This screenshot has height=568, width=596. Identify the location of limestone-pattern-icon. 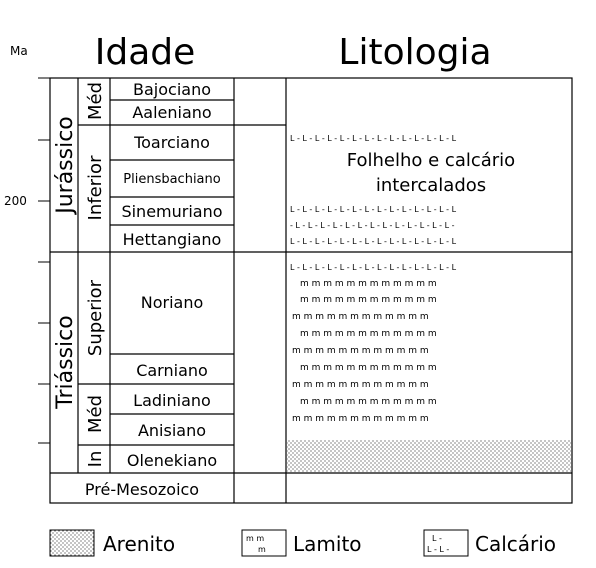
(446, 543).